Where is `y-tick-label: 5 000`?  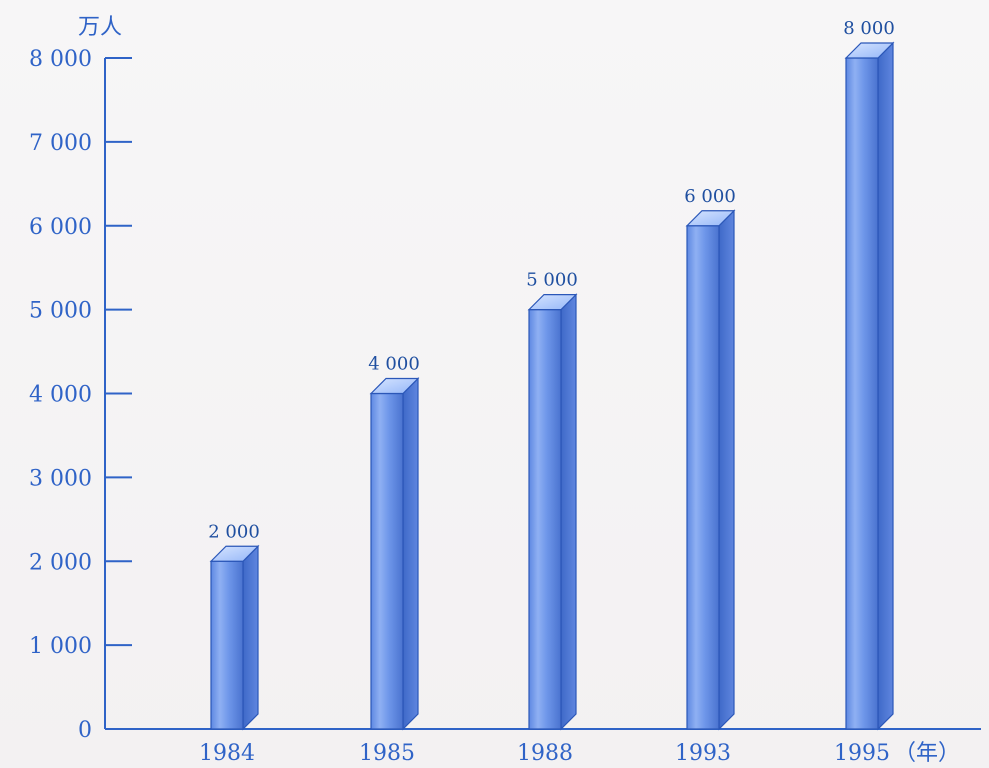 y-tick-label: 5 000 is located at coordinates (60, 311).